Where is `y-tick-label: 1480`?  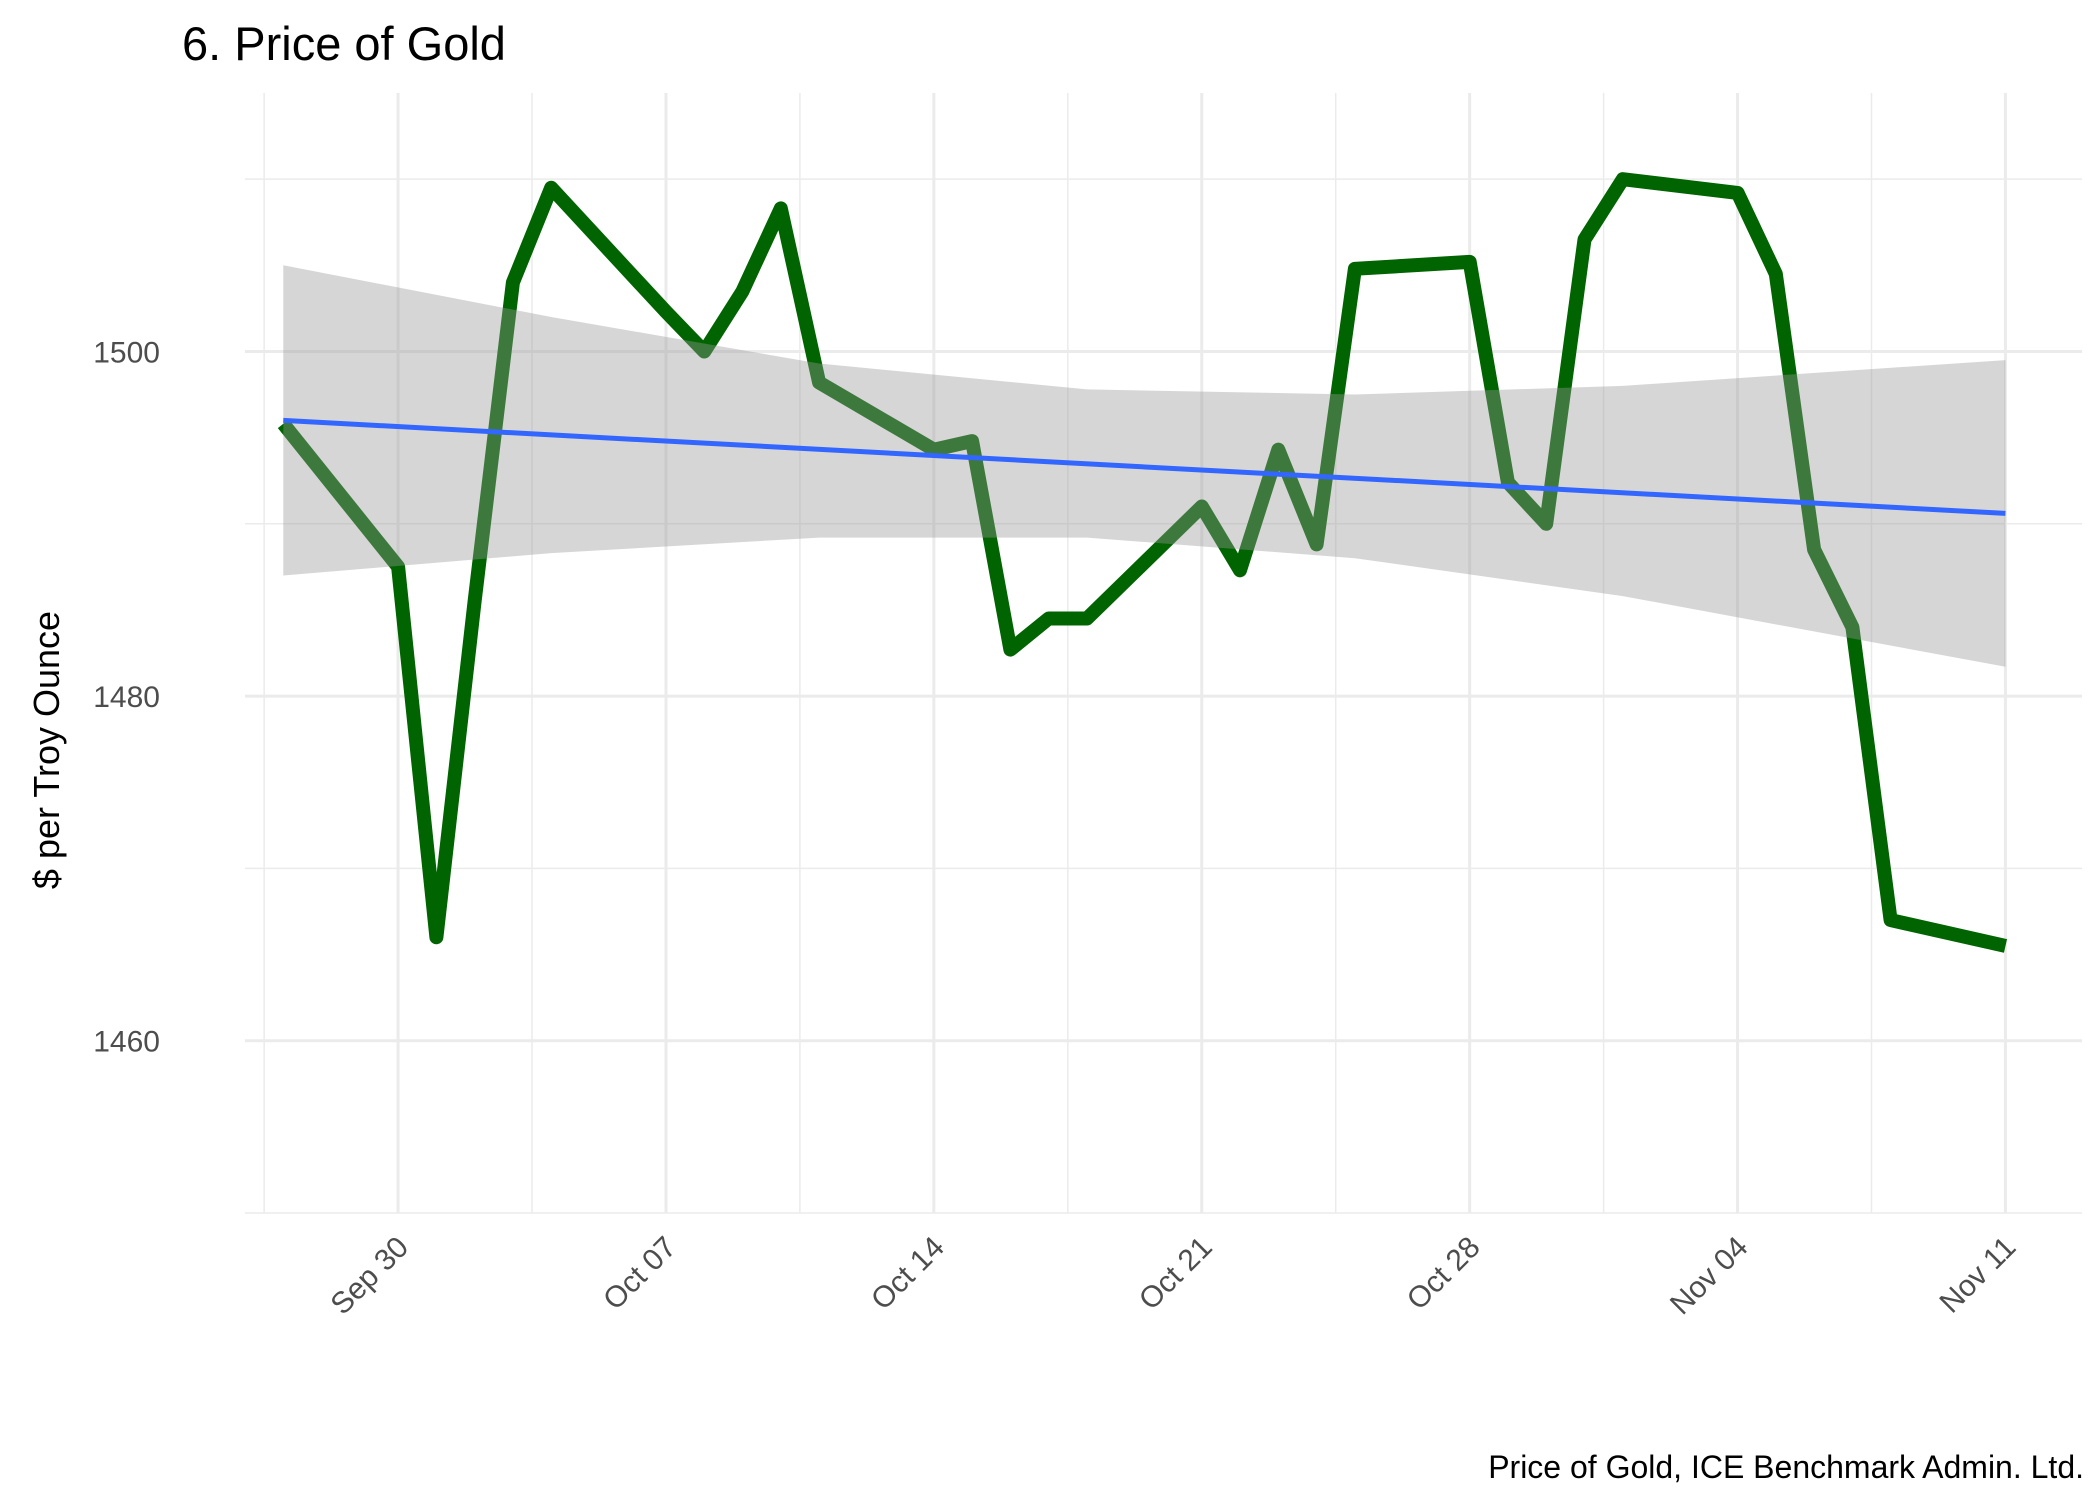 y-tick-label: 1480 is located at coordinates (126, 697).